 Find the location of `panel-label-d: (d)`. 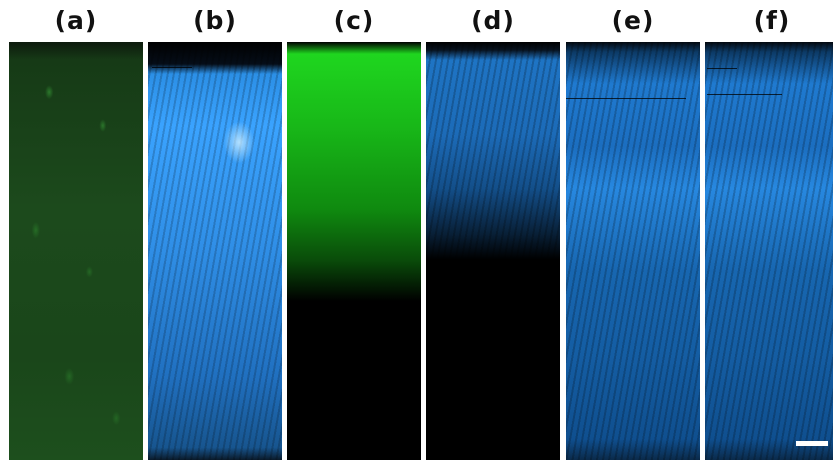

panel-label-d: (d) is located at coordinates (493, 20).